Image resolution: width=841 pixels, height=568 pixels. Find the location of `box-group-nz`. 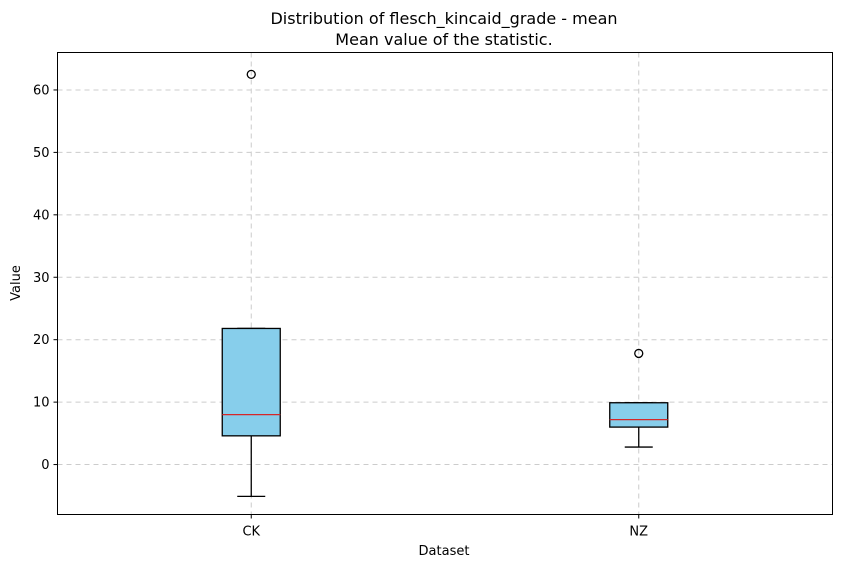

box-group-nz is located at coordinates (639, 398).